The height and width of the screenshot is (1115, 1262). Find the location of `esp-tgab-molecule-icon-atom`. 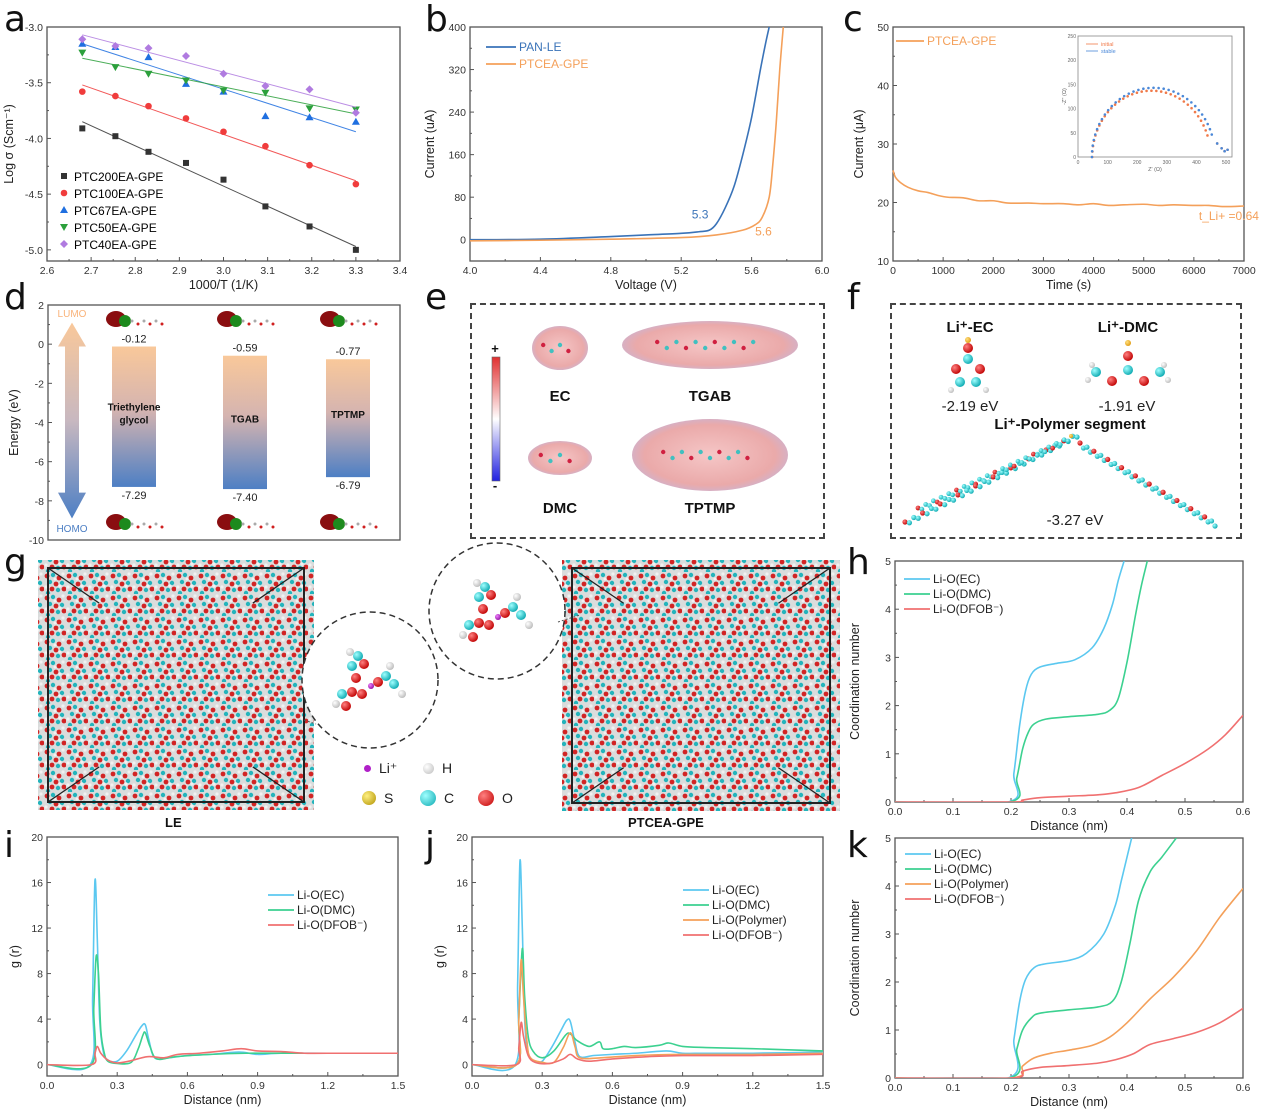

esp-tgab-molecule-icon-atom is located at coordinates (743, 348).